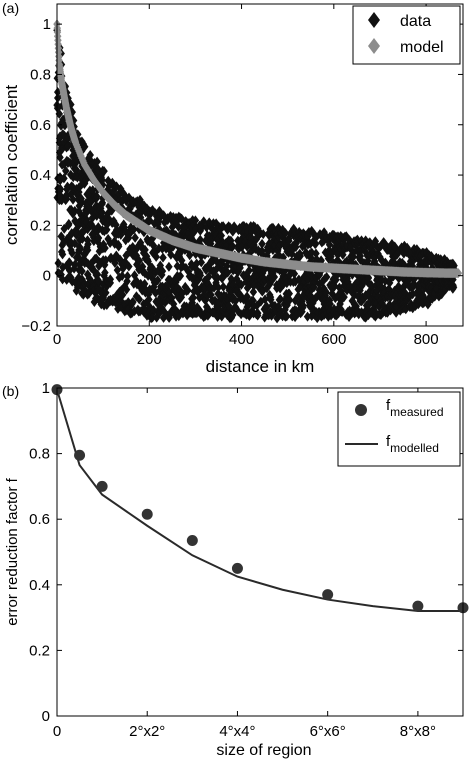 This screenshot has width=474, height=760. Describe the element at coordinates (263, 750) in the screenshot. I see `panel-b-x-axis-label: size of region` at that location.